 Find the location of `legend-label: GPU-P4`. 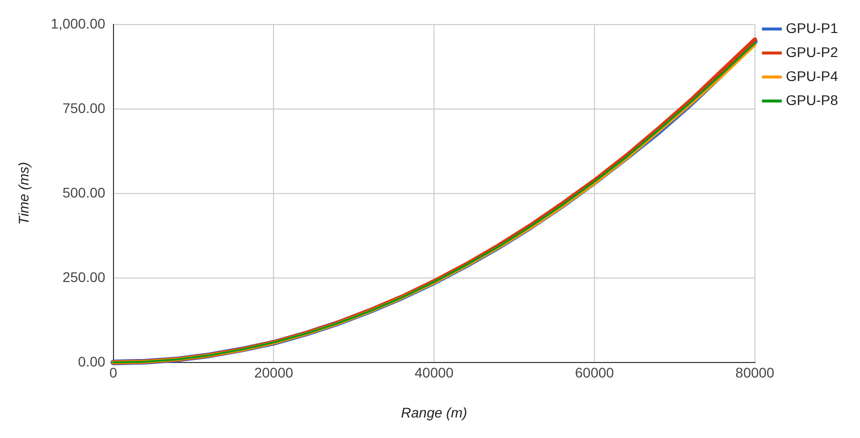

legend-label: GPU-P4 is located at coordinates (812, 76).